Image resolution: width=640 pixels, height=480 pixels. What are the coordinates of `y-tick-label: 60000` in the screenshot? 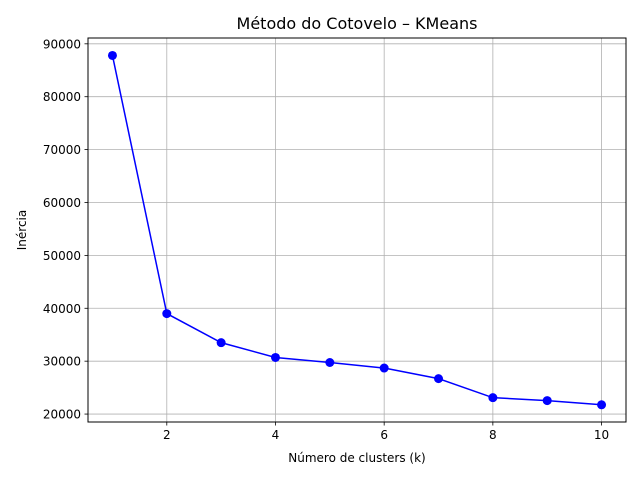 It's located at (62, 203).